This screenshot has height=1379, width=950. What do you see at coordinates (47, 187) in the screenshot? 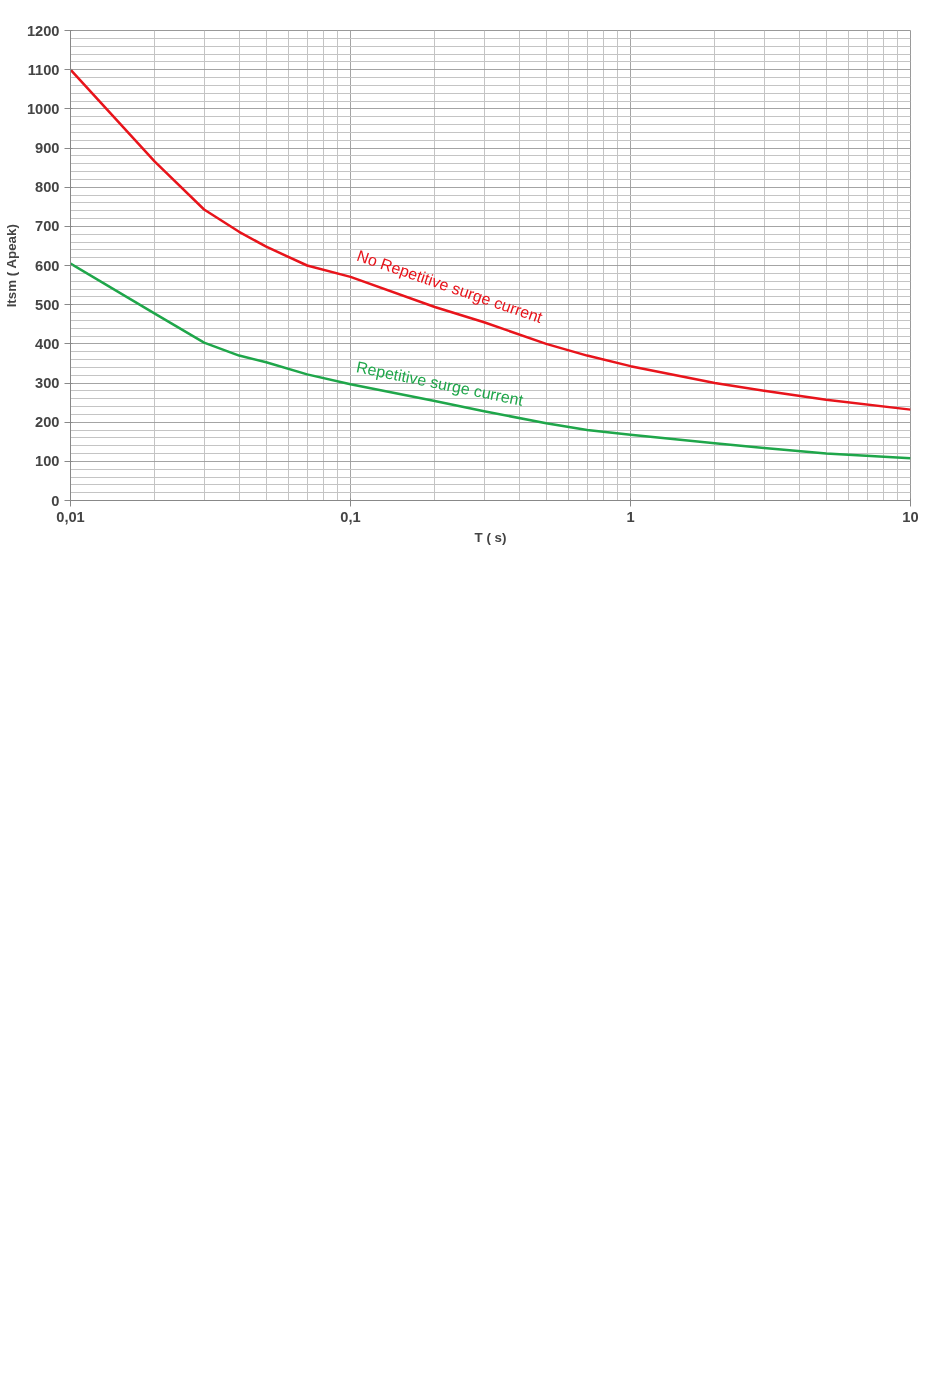
I see `y-tick-label: 800` at bounding box center [47, 187].